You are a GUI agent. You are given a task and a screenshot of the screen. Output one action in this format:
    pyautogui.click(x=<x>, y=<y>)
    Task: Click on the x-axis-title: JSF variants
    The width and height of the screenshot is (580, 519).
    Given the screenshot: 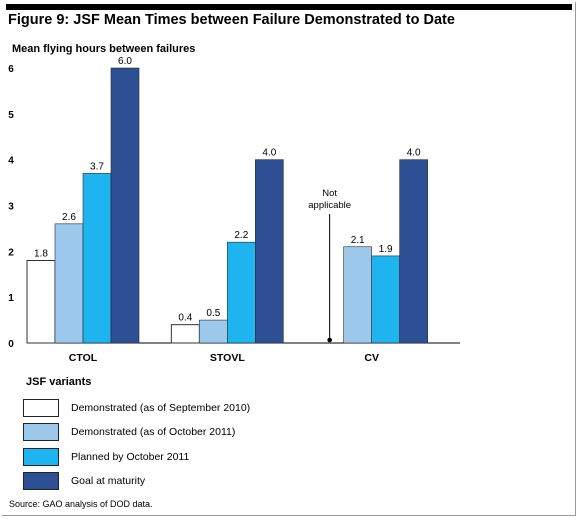 What is the action you would take?
    pyautogui.click(x=59, y=382)
    